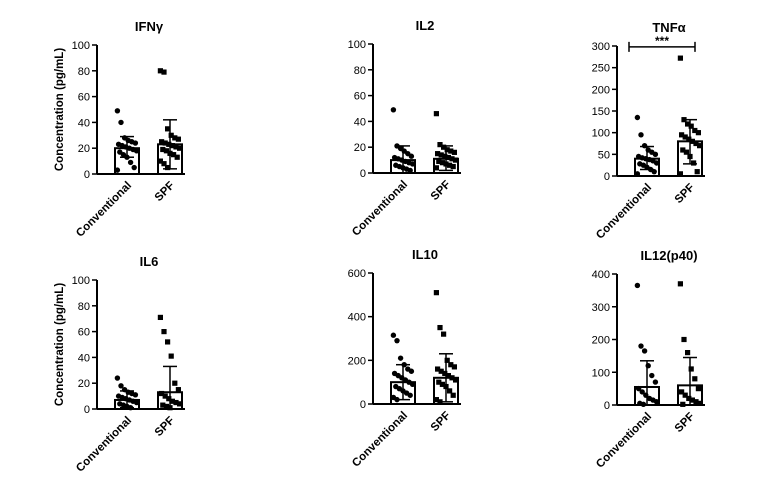 The width and height of the screenshot is (763, 489). Describe the element at coordinates (601, 308) in the screenshot. I see `y-tick-label: 300` at that location.